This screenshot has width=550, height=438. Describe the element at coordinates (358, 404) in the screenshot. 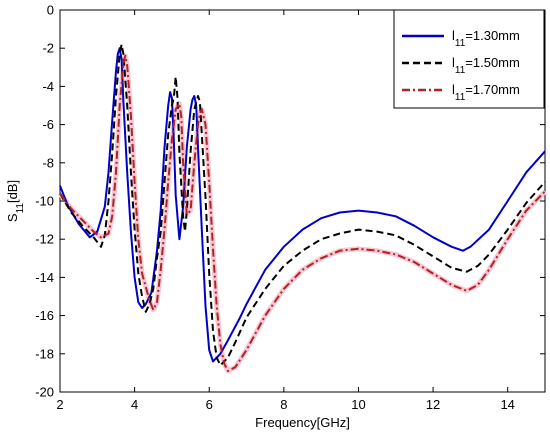

I see `x-tick-label-10: 10` at that location.